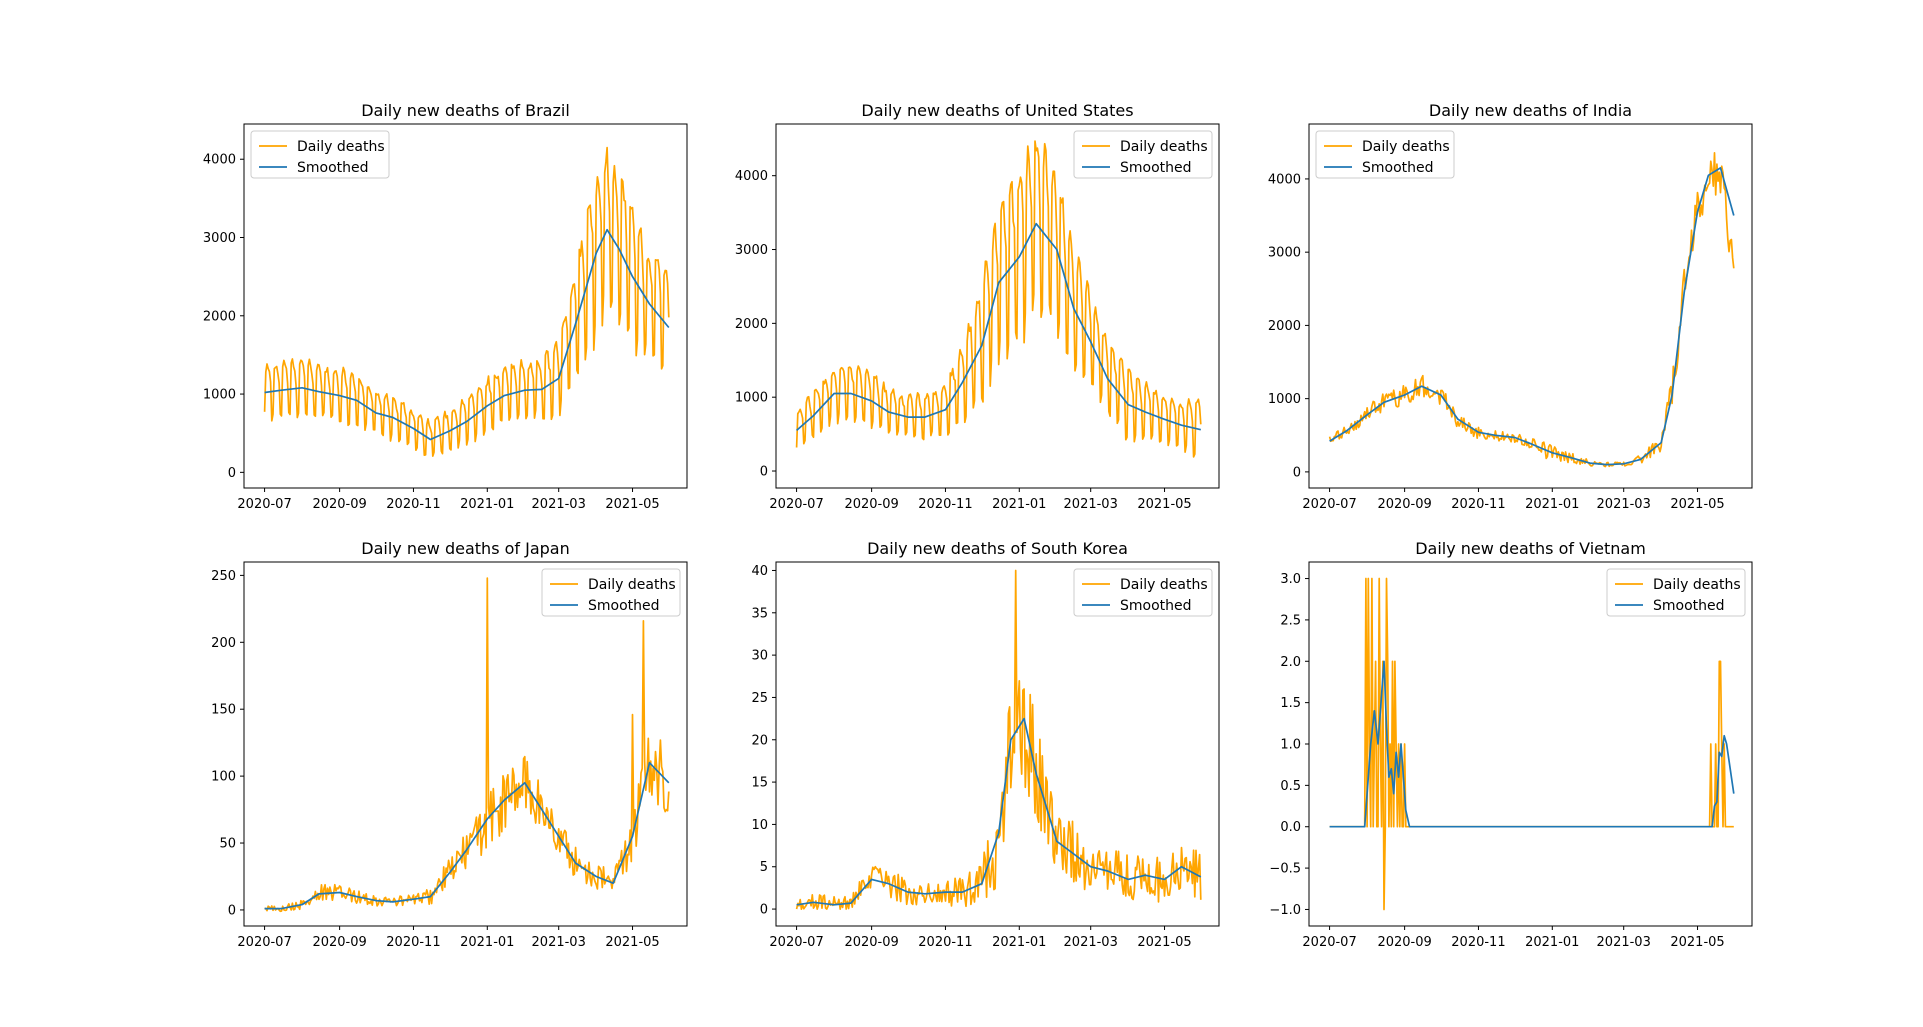 This screenshot has width=1923, height=1027. Describe the element at coordinates (759, 698) in the screenshot. I see `y-tick-label: 25` at that location.